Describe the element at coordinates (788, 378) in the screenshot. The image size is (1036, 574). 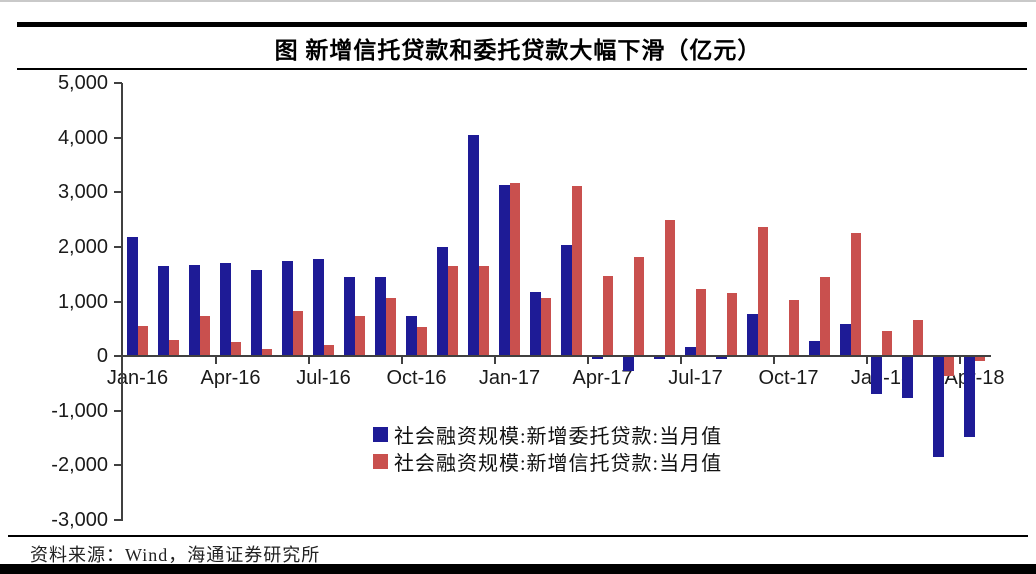
I see `x-axis-label-Oct-17: Oct-17` at that location.